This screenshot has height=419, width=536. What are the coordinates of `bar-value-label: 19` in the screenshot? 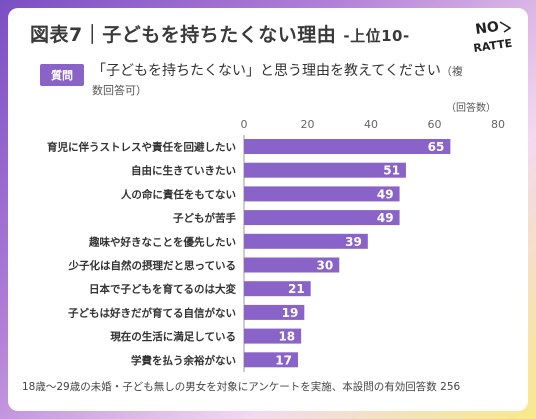 It's located at (290, 313).